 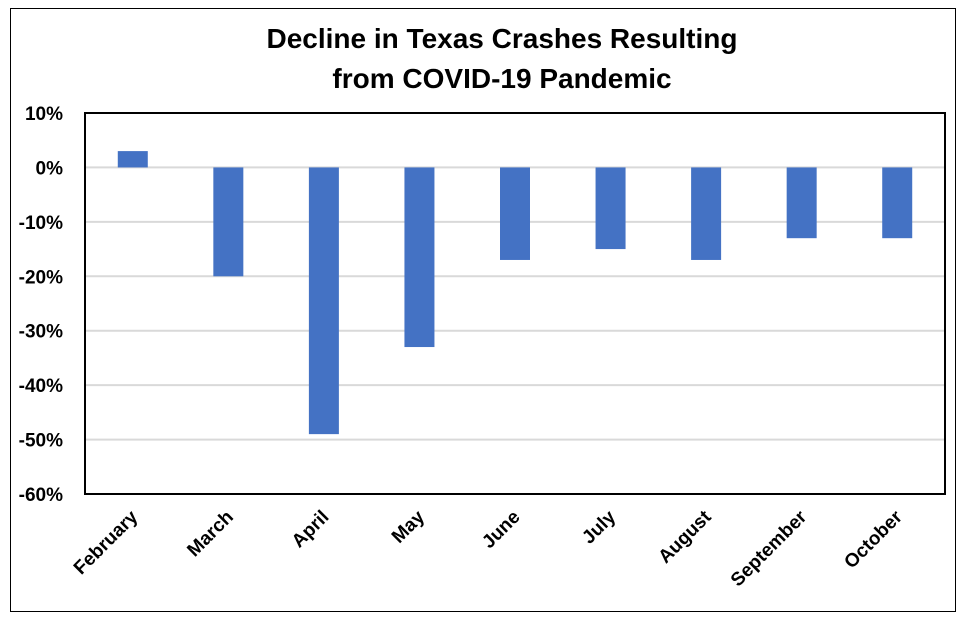 What do you see at coordinates (41, 277) in the screenshot?
I see `y-tick-label: -20%` at bounding box center [41, 277].